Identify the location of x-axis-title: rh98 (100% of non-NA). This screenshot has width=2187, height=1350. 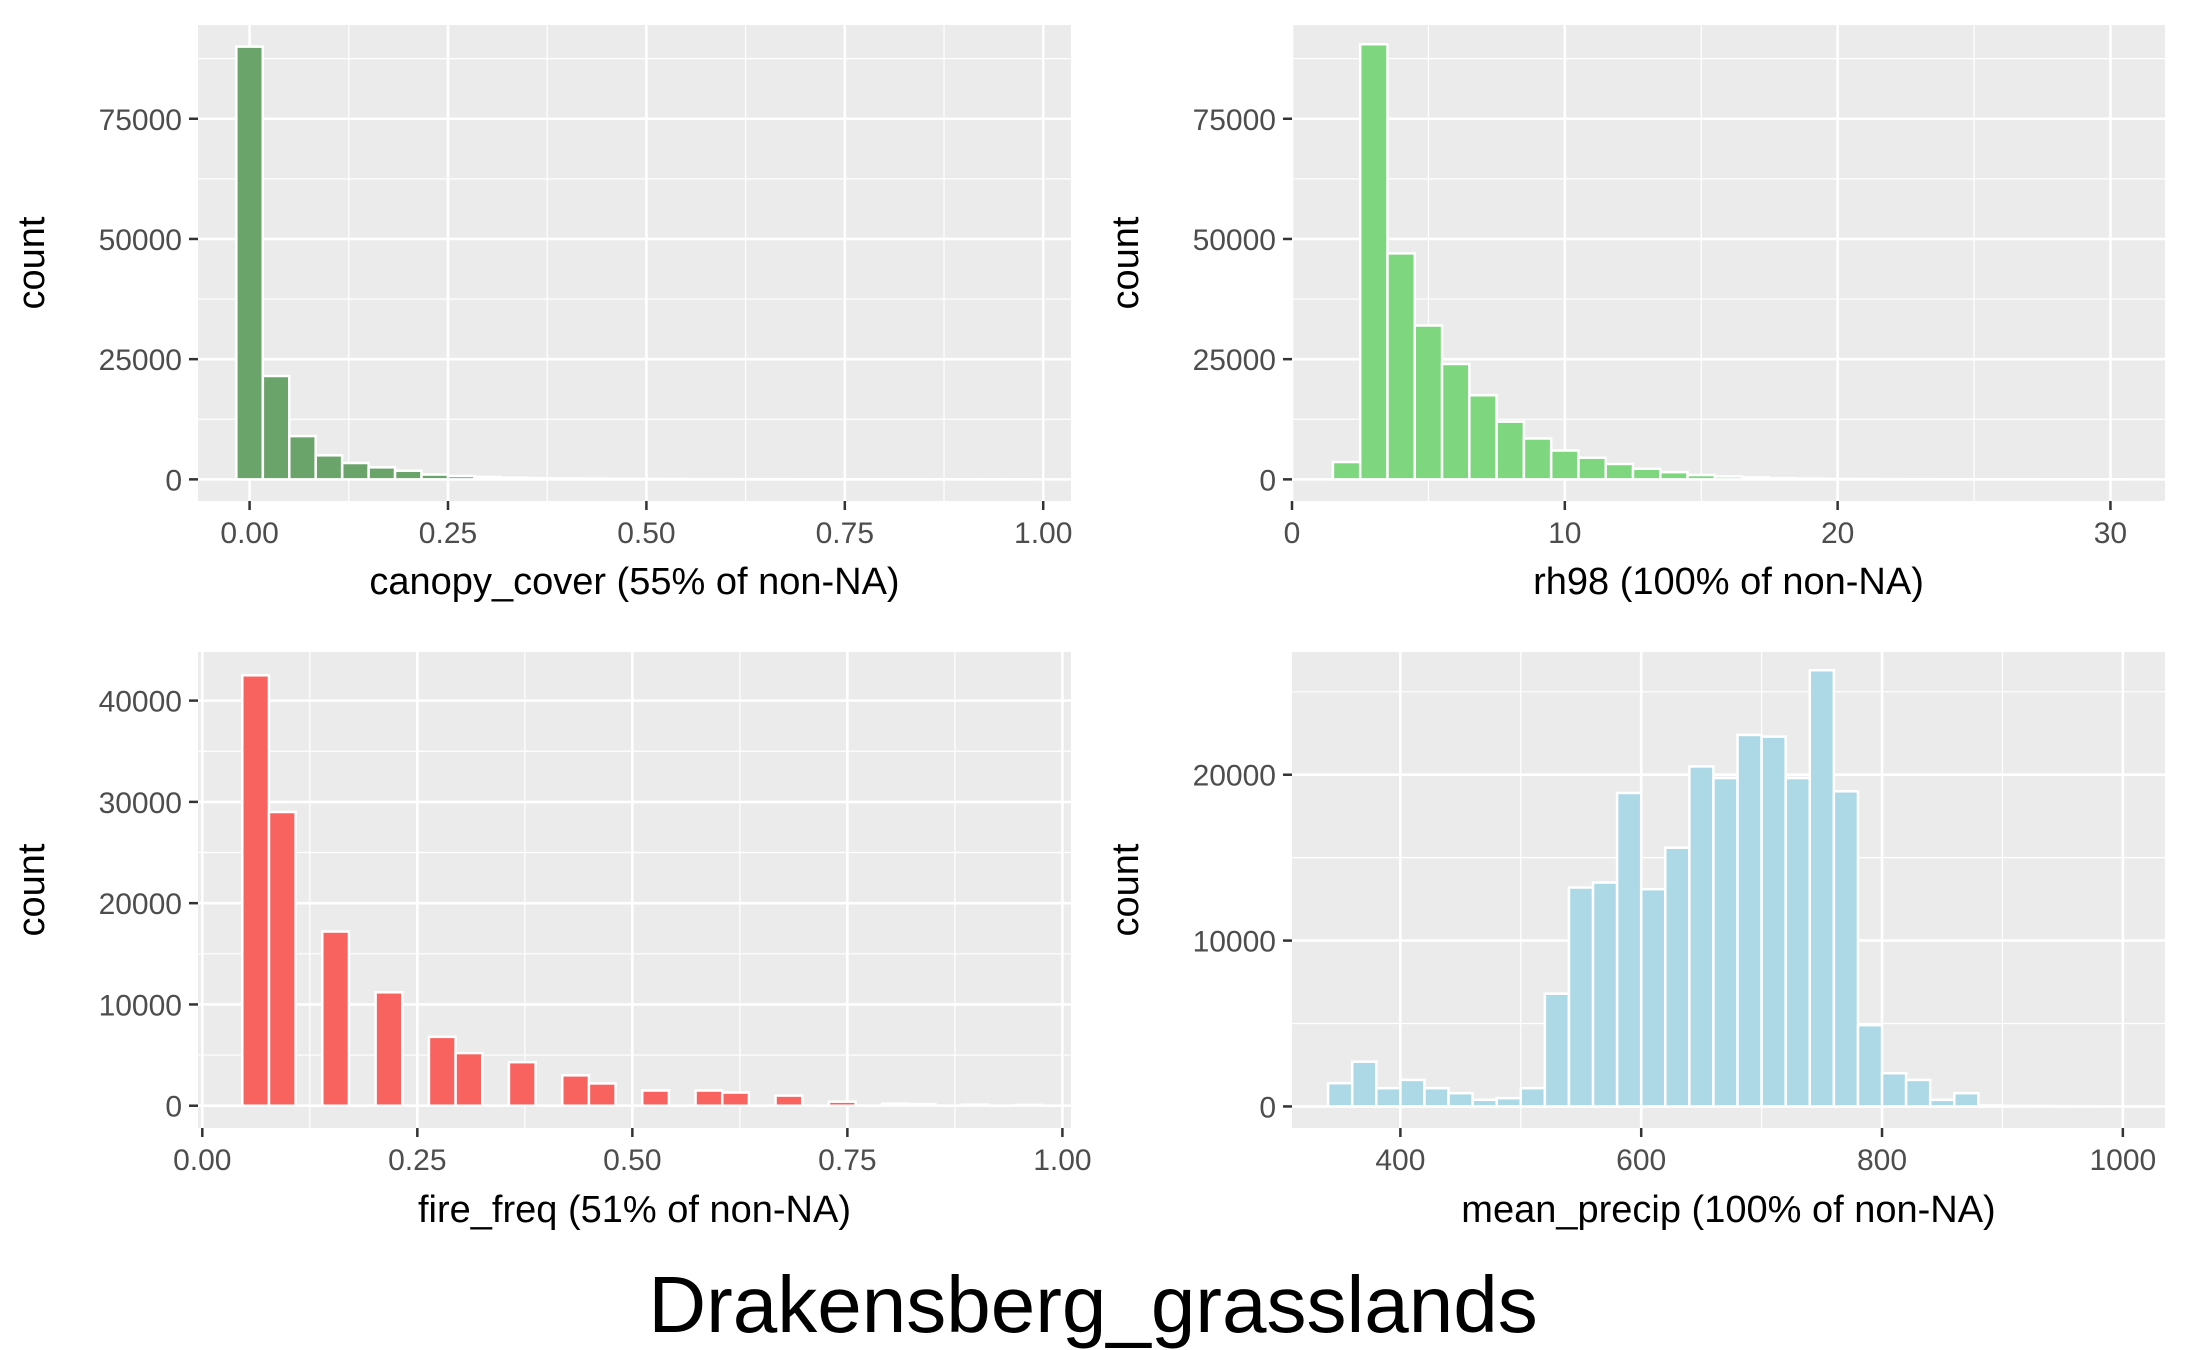
(1728, 582).